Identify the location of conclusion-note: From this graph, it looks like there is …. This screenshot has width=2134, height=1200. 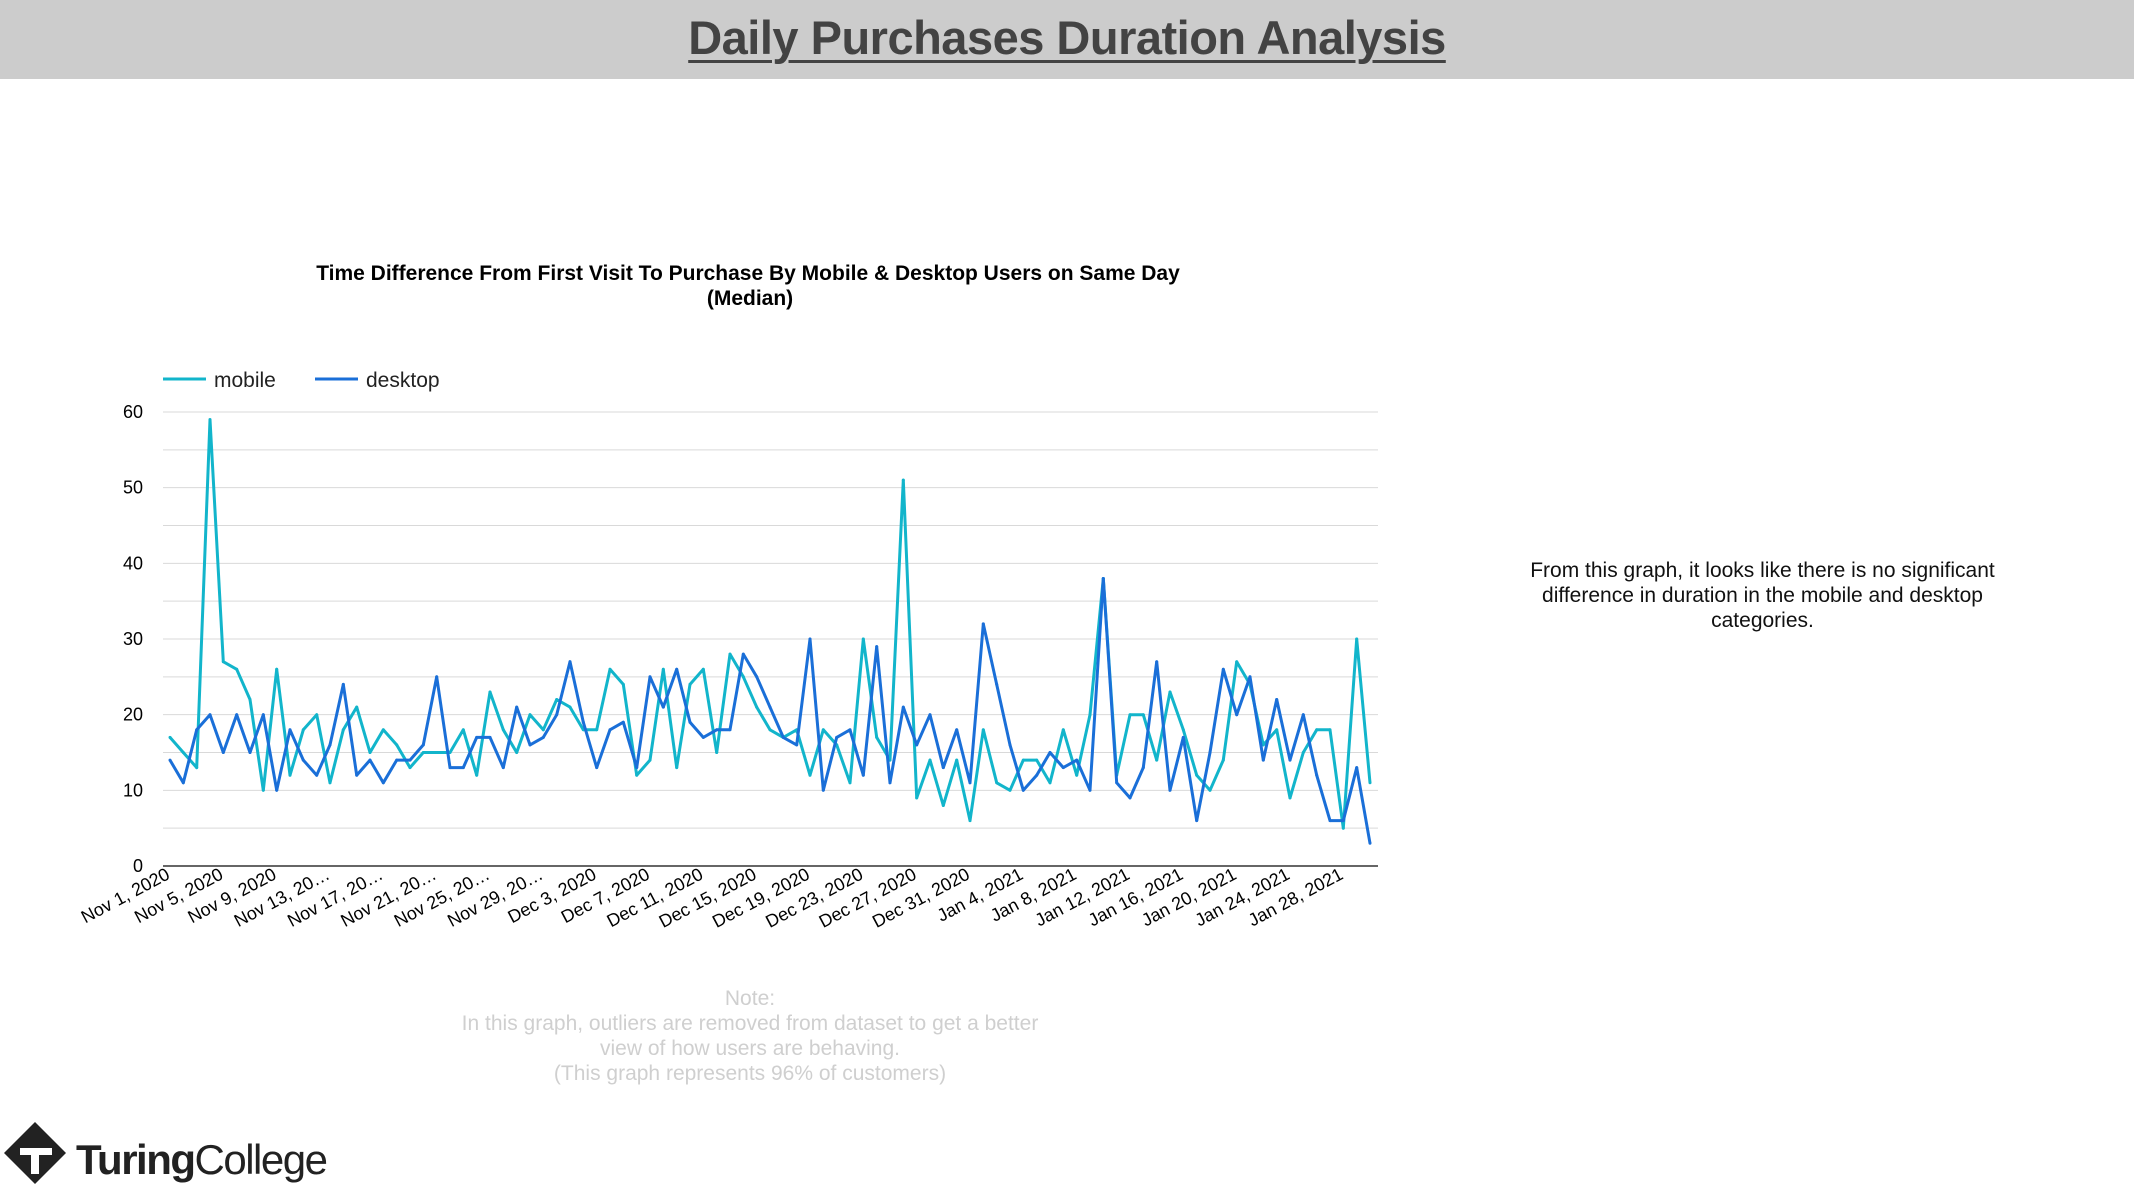
(1762, 595).